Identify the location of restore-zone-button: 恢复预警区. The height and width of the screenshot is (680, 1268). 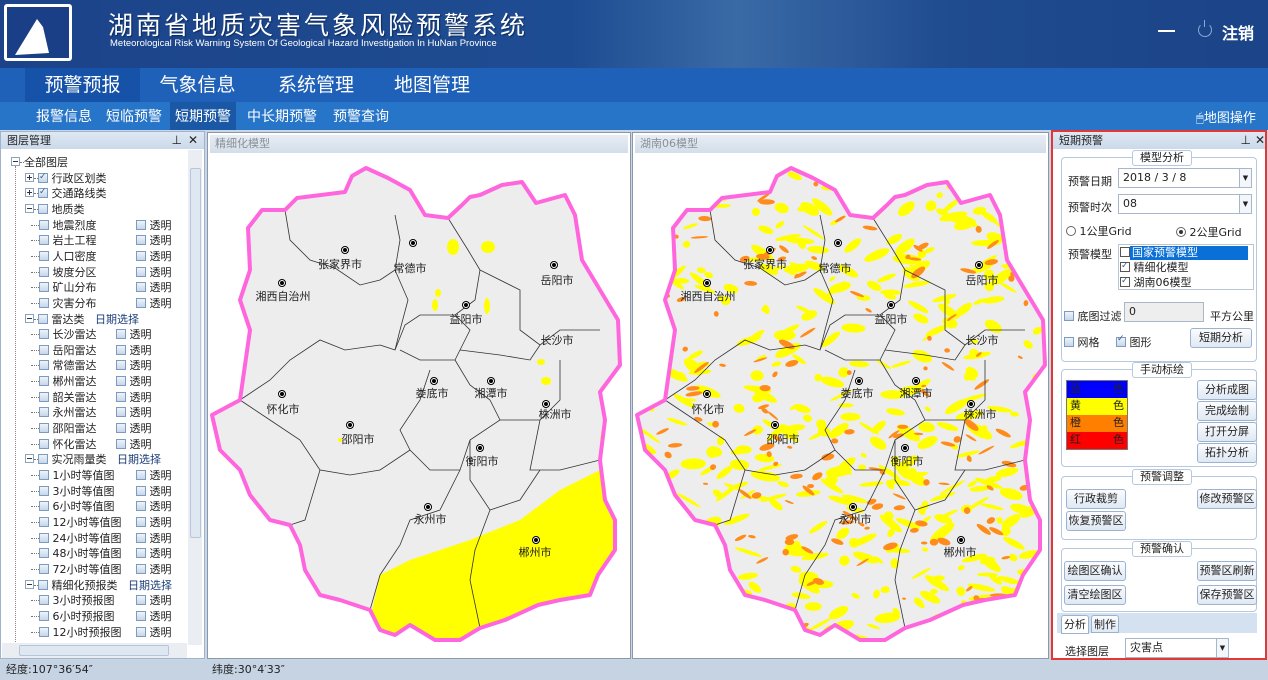
(1096, 521).